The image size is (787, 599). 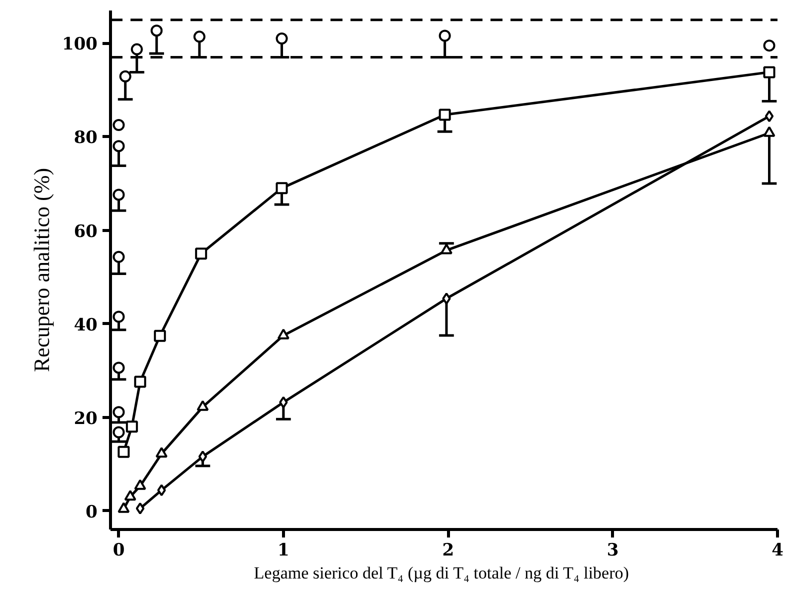 What do you see at coordinates (86, 232) in the screenshot?
I see `y-tick-label: 60` at bounding box center [86, 232].